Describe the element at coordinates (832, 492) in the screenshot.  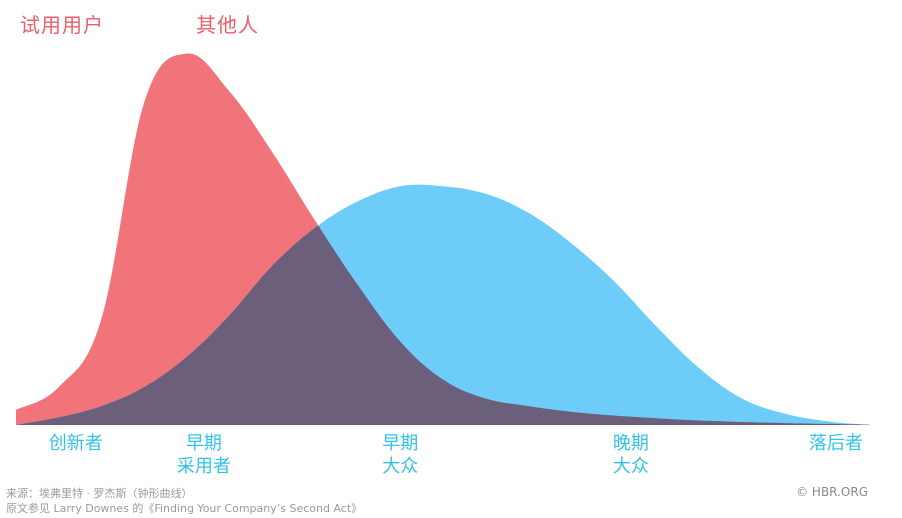
I see `hbr-credit: © HBR.ORG` at that location.